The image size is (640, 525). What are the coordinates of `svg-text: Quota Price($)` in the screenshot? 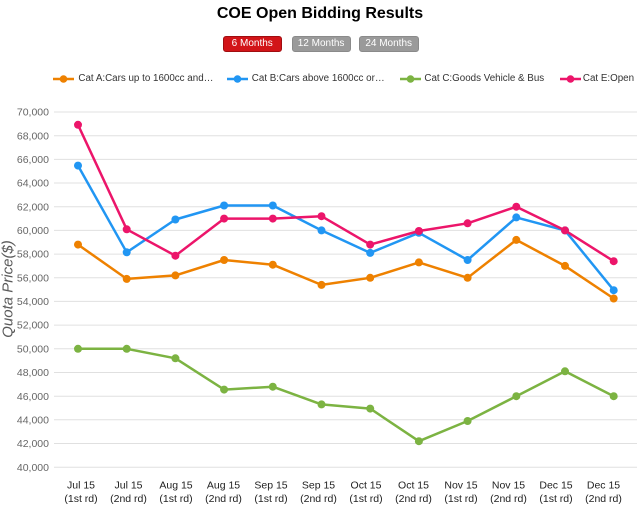 It's located at (8, 289).